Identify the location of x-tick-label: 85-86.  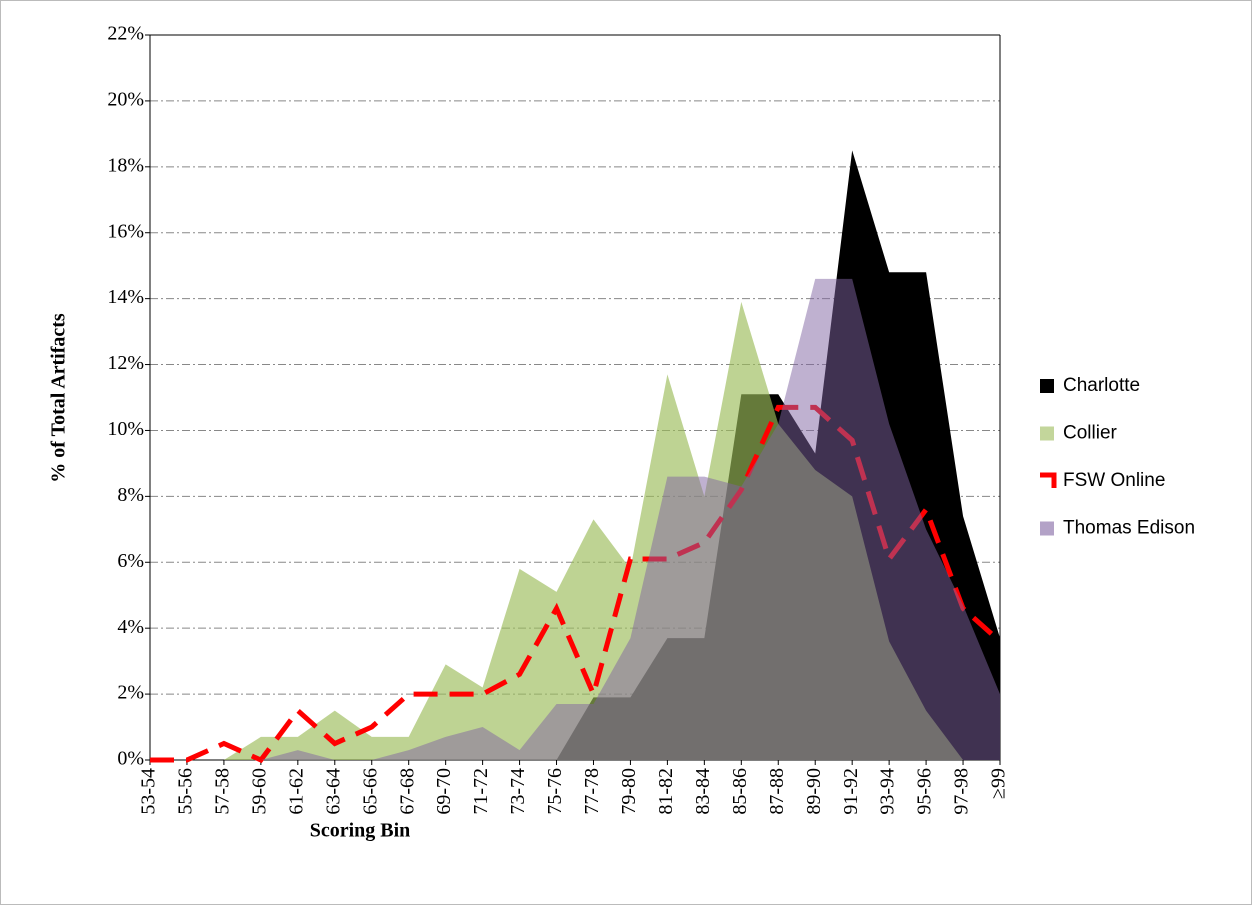
(740, 791).